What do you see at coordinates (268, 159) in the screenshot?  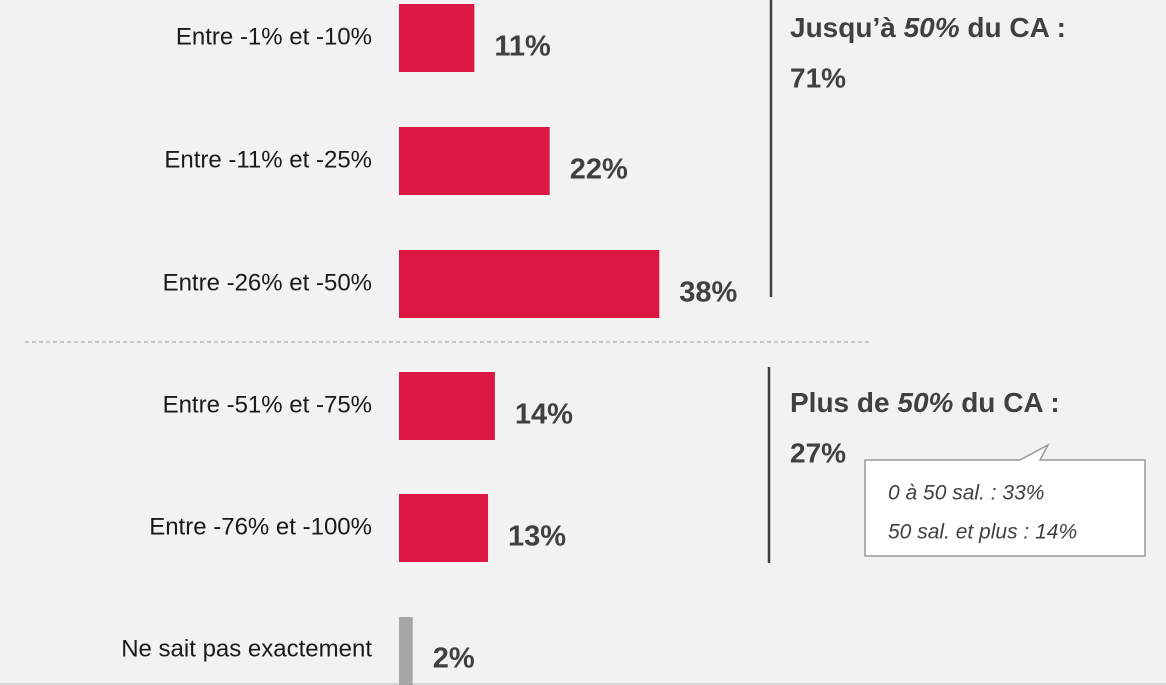 I see `category-label: Entre -11% et -25%` at bounding box center [268, 159].